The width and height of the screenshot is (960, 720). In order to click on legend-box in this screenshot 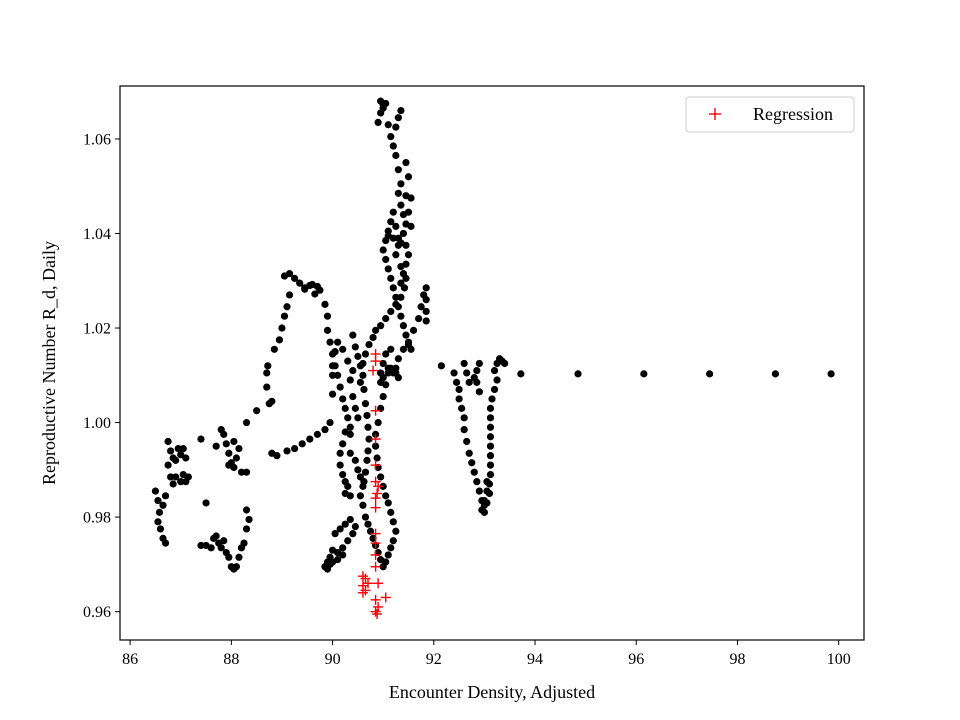, I will do `click(770, 114)`.